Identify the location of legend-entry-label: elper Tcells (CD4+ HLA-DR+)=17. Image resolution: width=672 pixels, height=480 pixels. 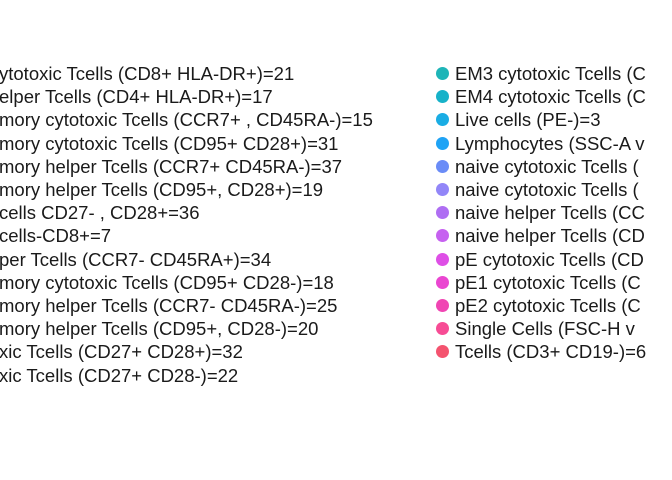
(136, 97).